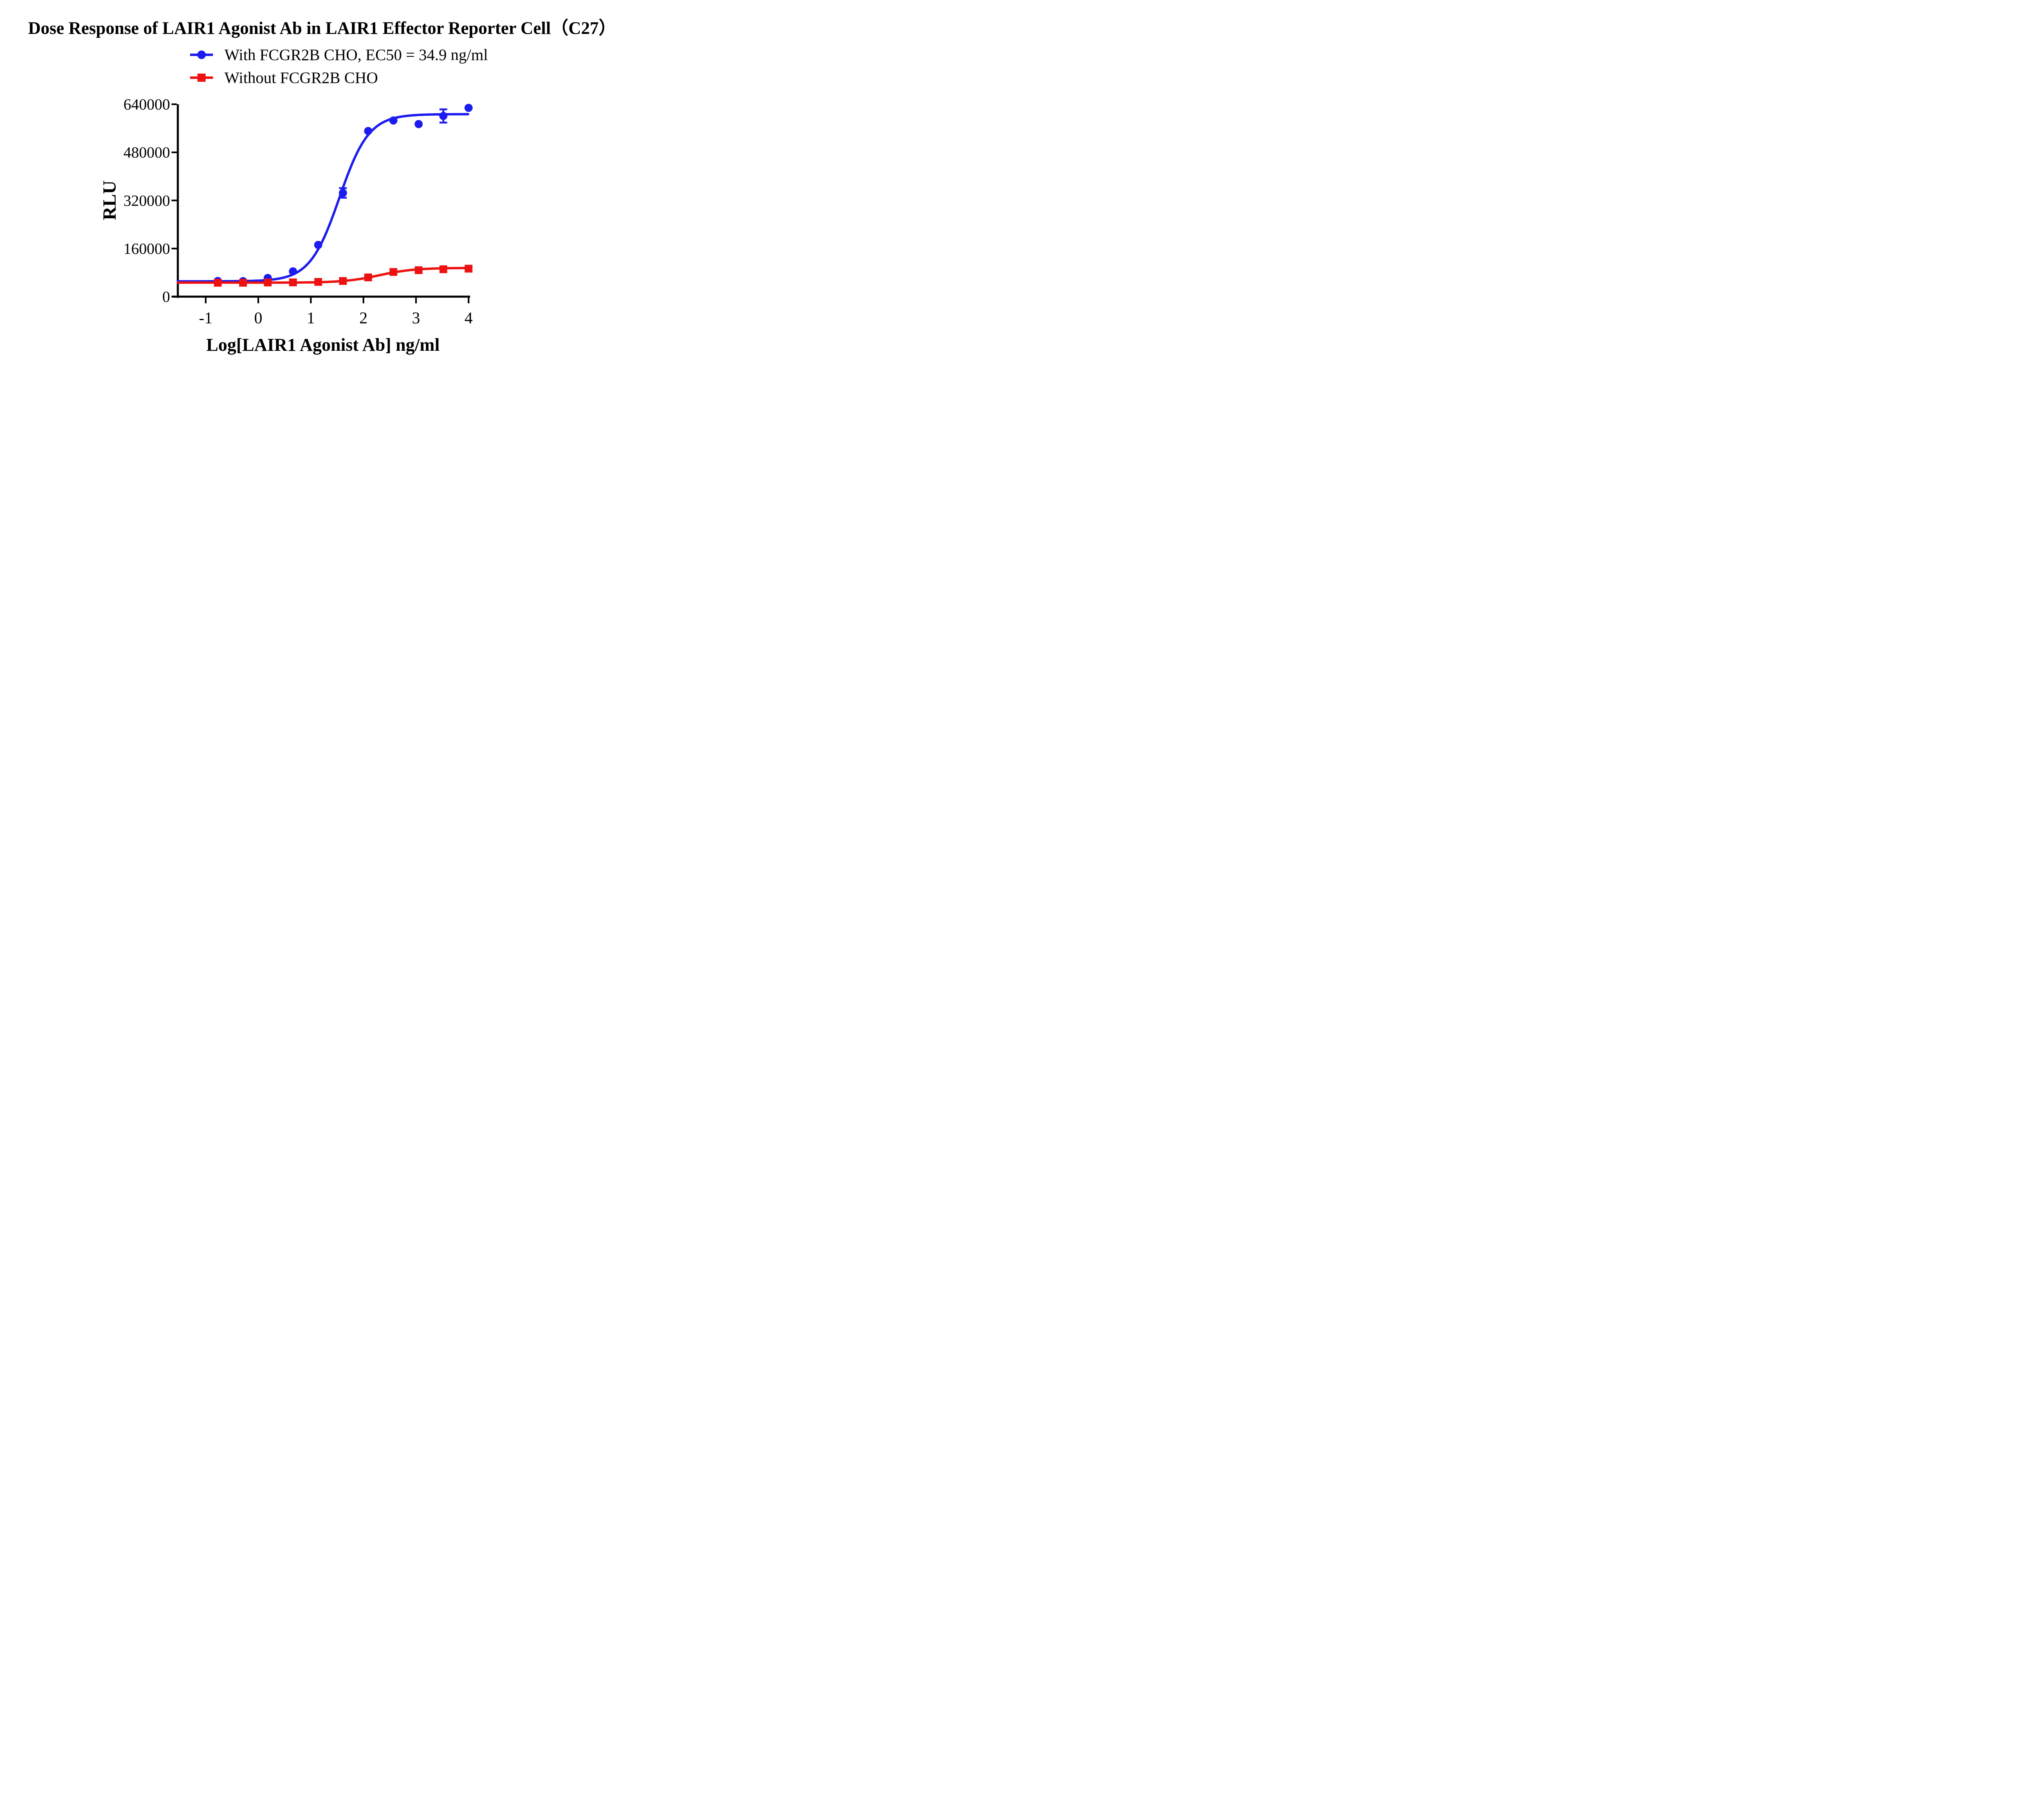  What do you see at coordinates (146, 249) in the screenshot?
I see `y-tick-label: 160000` at bounding box center [146, 249].